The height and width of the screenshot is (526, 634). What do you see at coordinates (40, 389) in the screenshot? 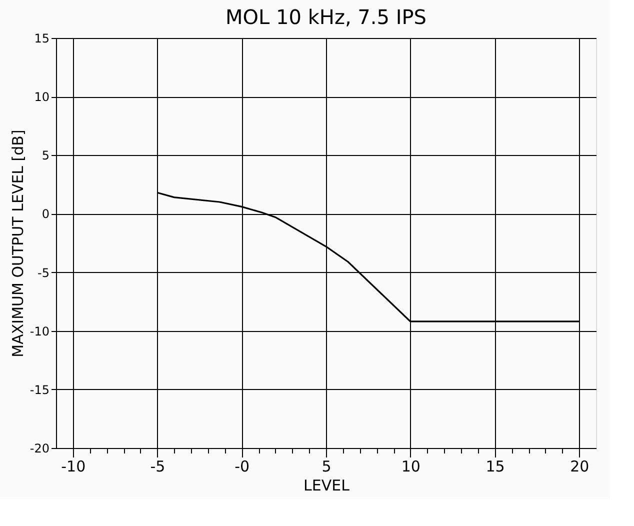
I see `y-tick-label: -15` at bounding box center [40, 389].